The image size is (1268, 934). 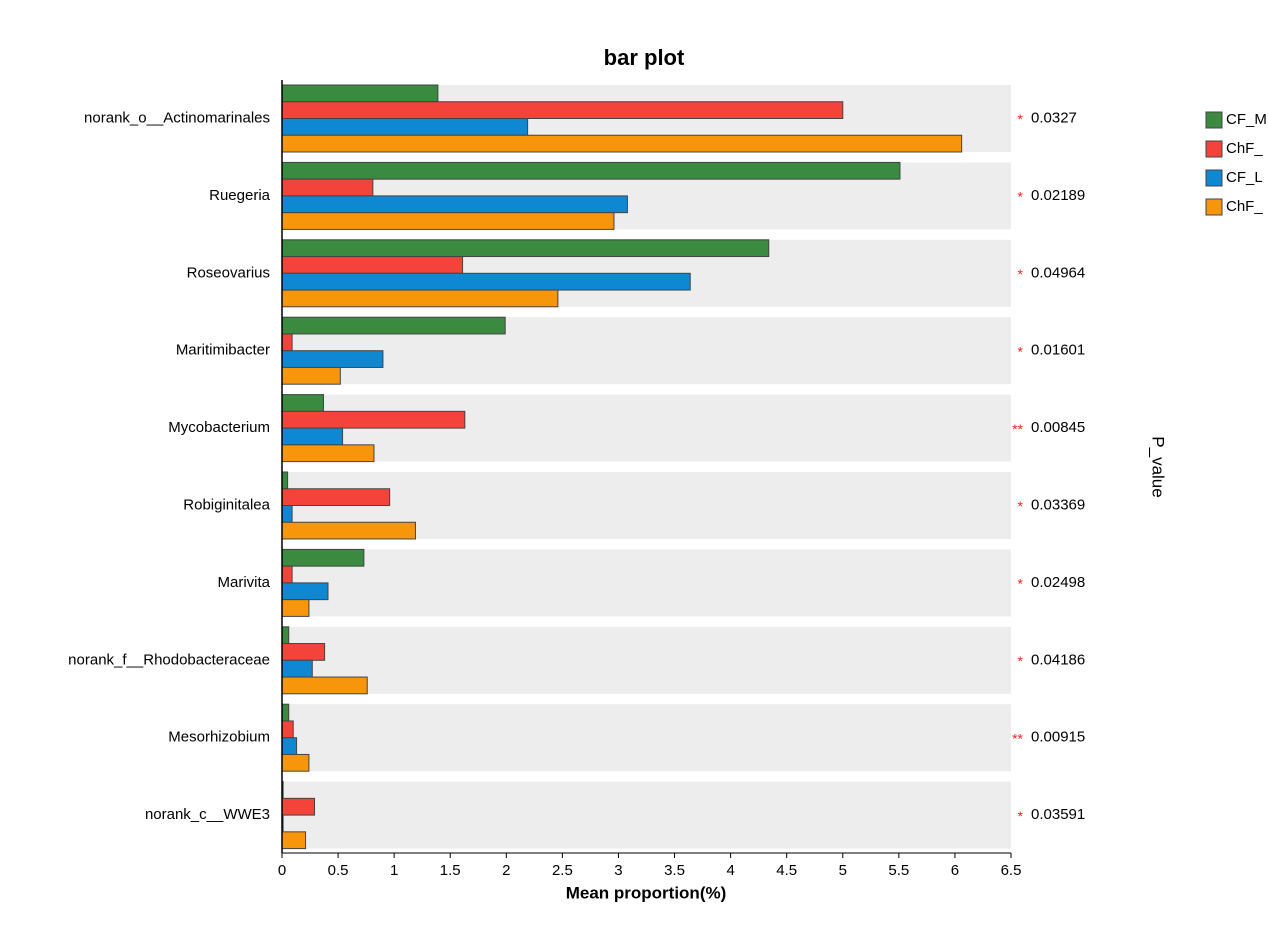 What do you see at coordinates (219, 427) in the screenshot?
I see `y-tick-label: Mycobacterium` at bounding box center [219, 427].